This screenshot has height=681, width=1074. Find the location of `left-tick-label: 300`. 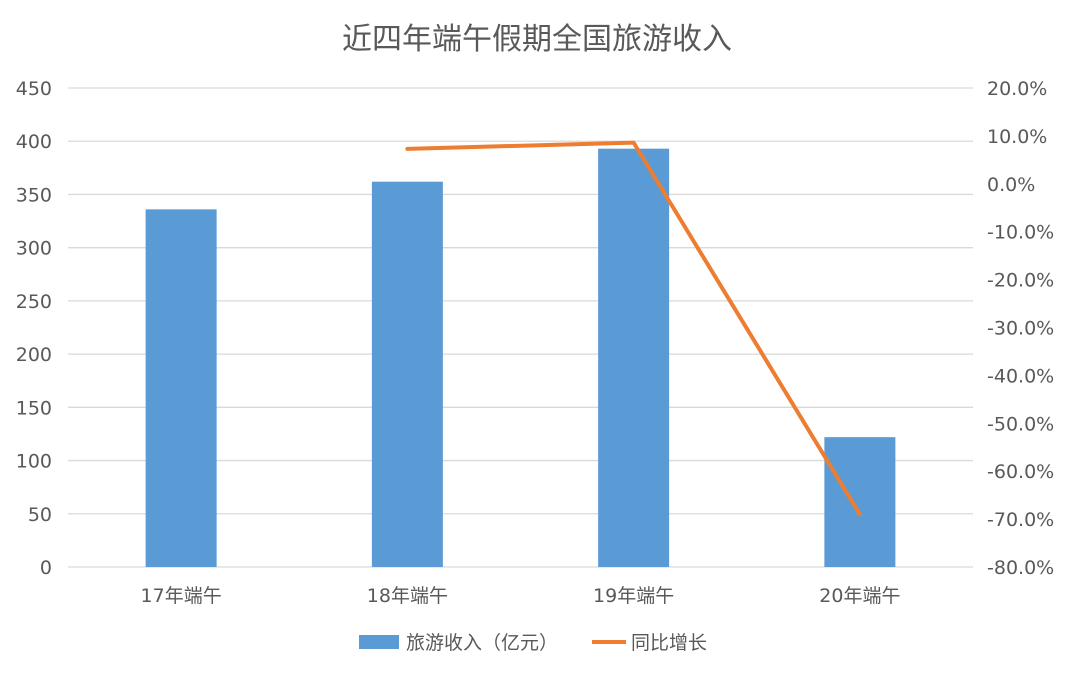

left-tick-label: 300 is located at coordinates (34, 249).